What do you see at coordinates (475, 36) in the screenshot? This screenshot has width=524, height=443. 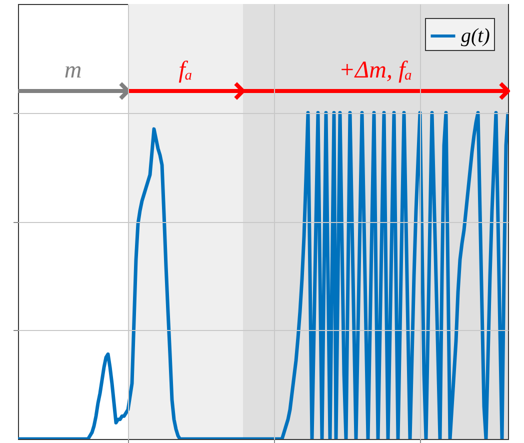 I see `legend-label: g(t)` at bounding box center [475, 36].